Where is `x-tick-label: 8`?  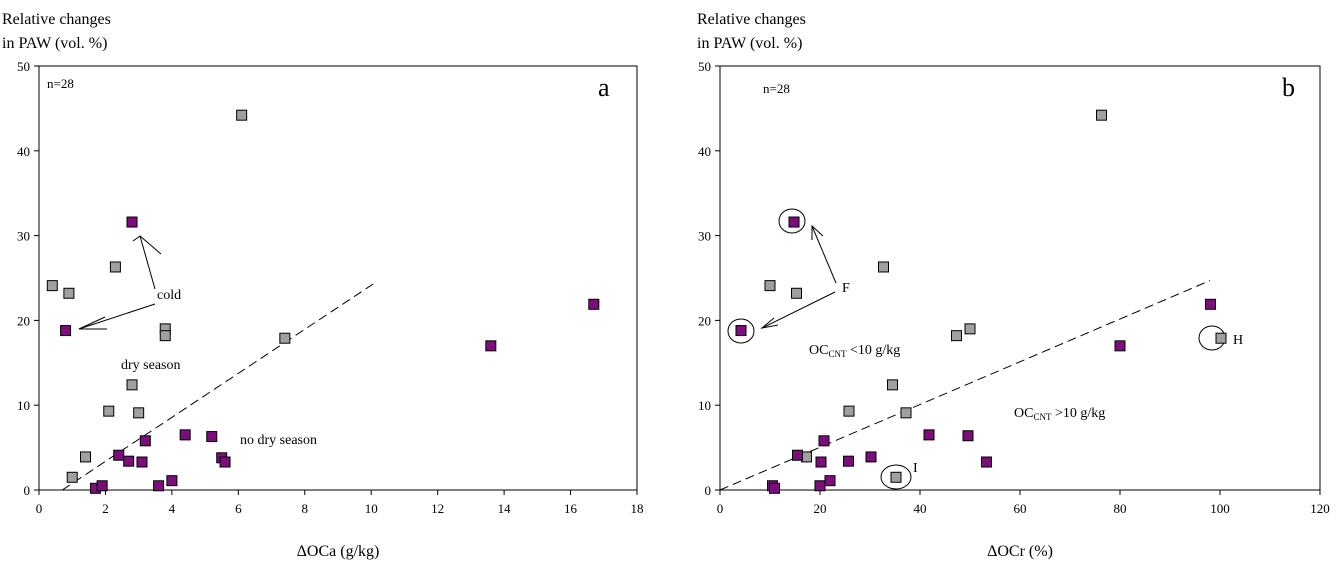
x-tick-label: 8 is located at coordinates (305, 508).